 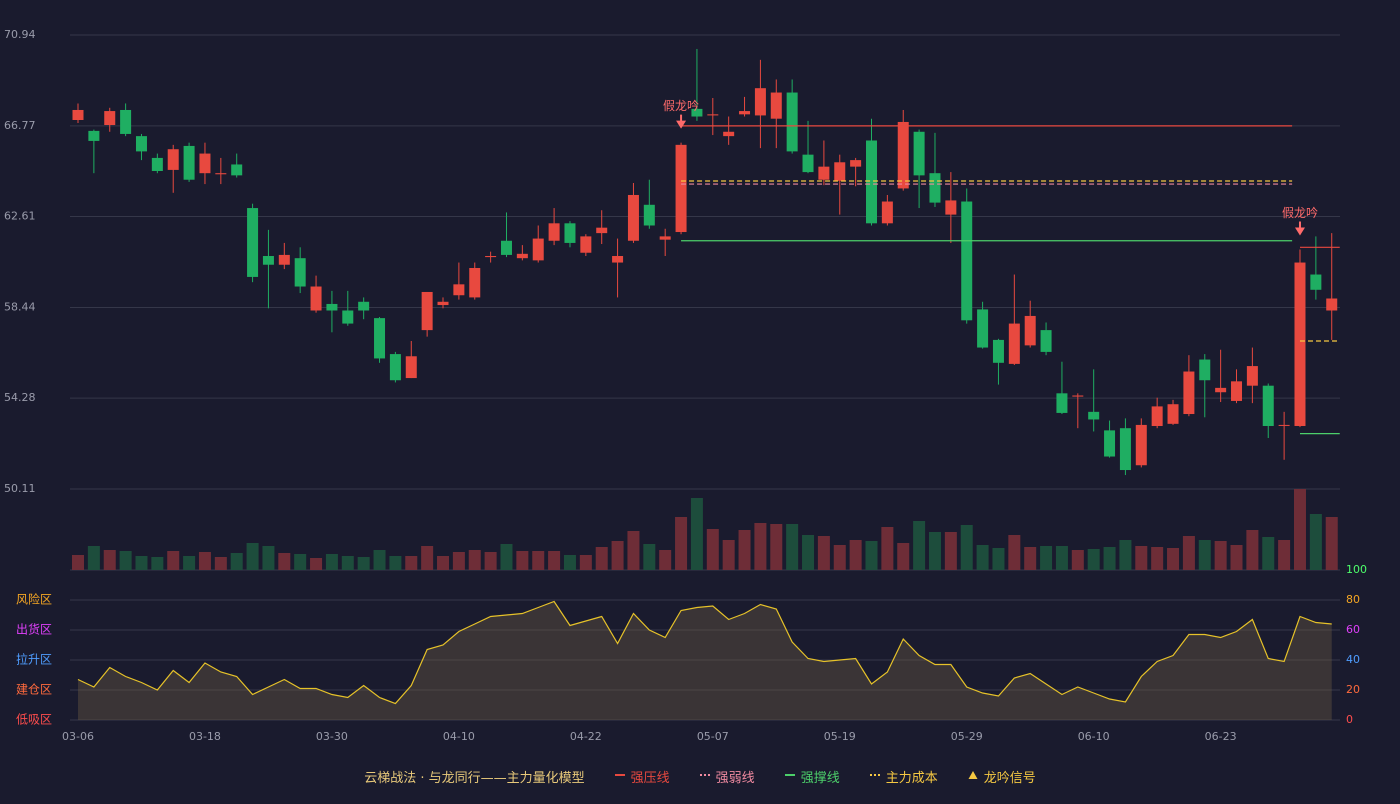 I want to click on y2-tick-label: 0, so click(x=1349, y=719).